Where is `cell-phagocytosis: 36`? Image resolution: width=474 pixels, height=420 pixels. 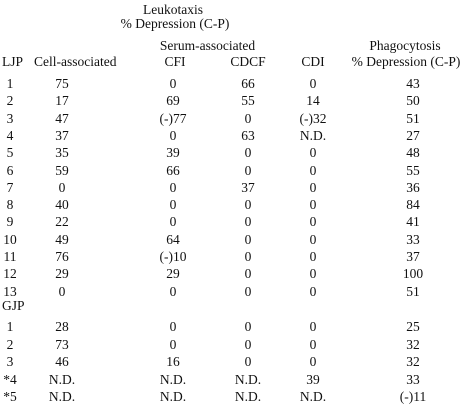
cell-phagocytosis: 36 is located at coordinates (413, 187).